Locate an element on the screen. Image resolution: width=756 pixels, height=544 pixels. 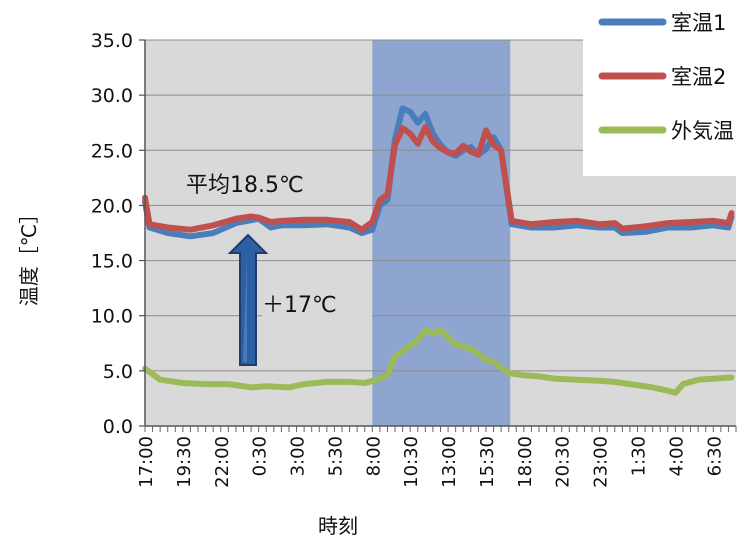
x-tick-label: 6:30 is located at coordinates (714, 456).